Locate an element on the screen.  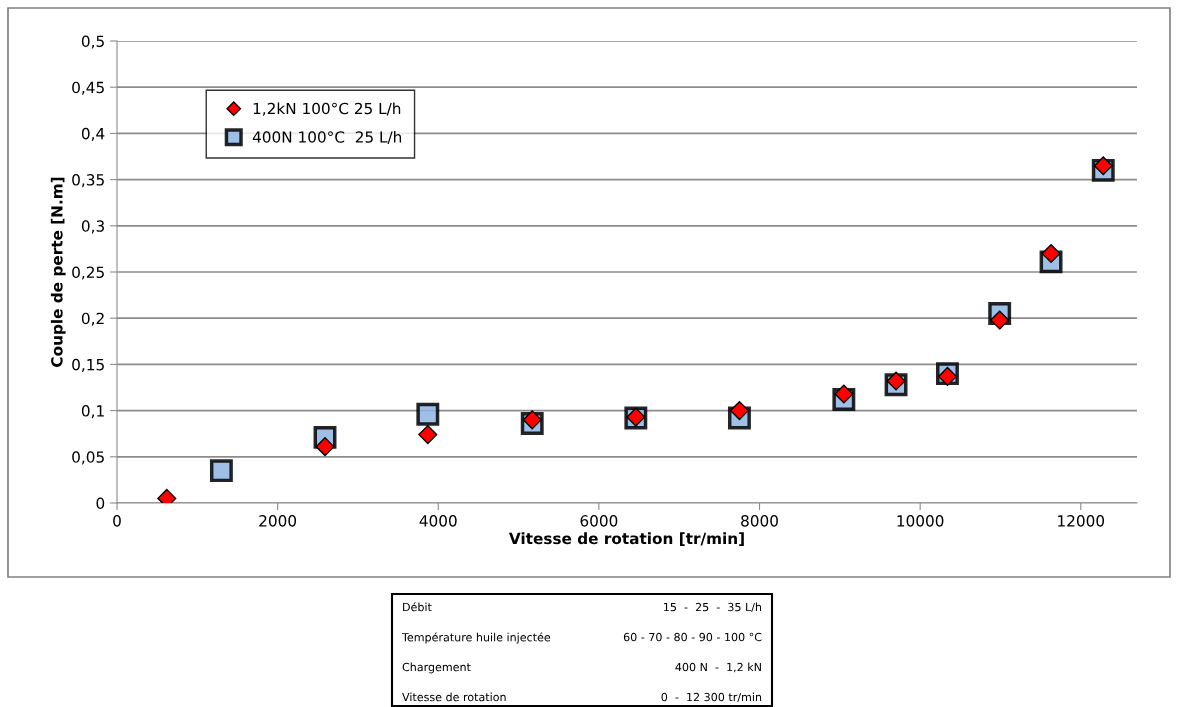
text: Vitesse de rotation is located at coordinates (454, 697).